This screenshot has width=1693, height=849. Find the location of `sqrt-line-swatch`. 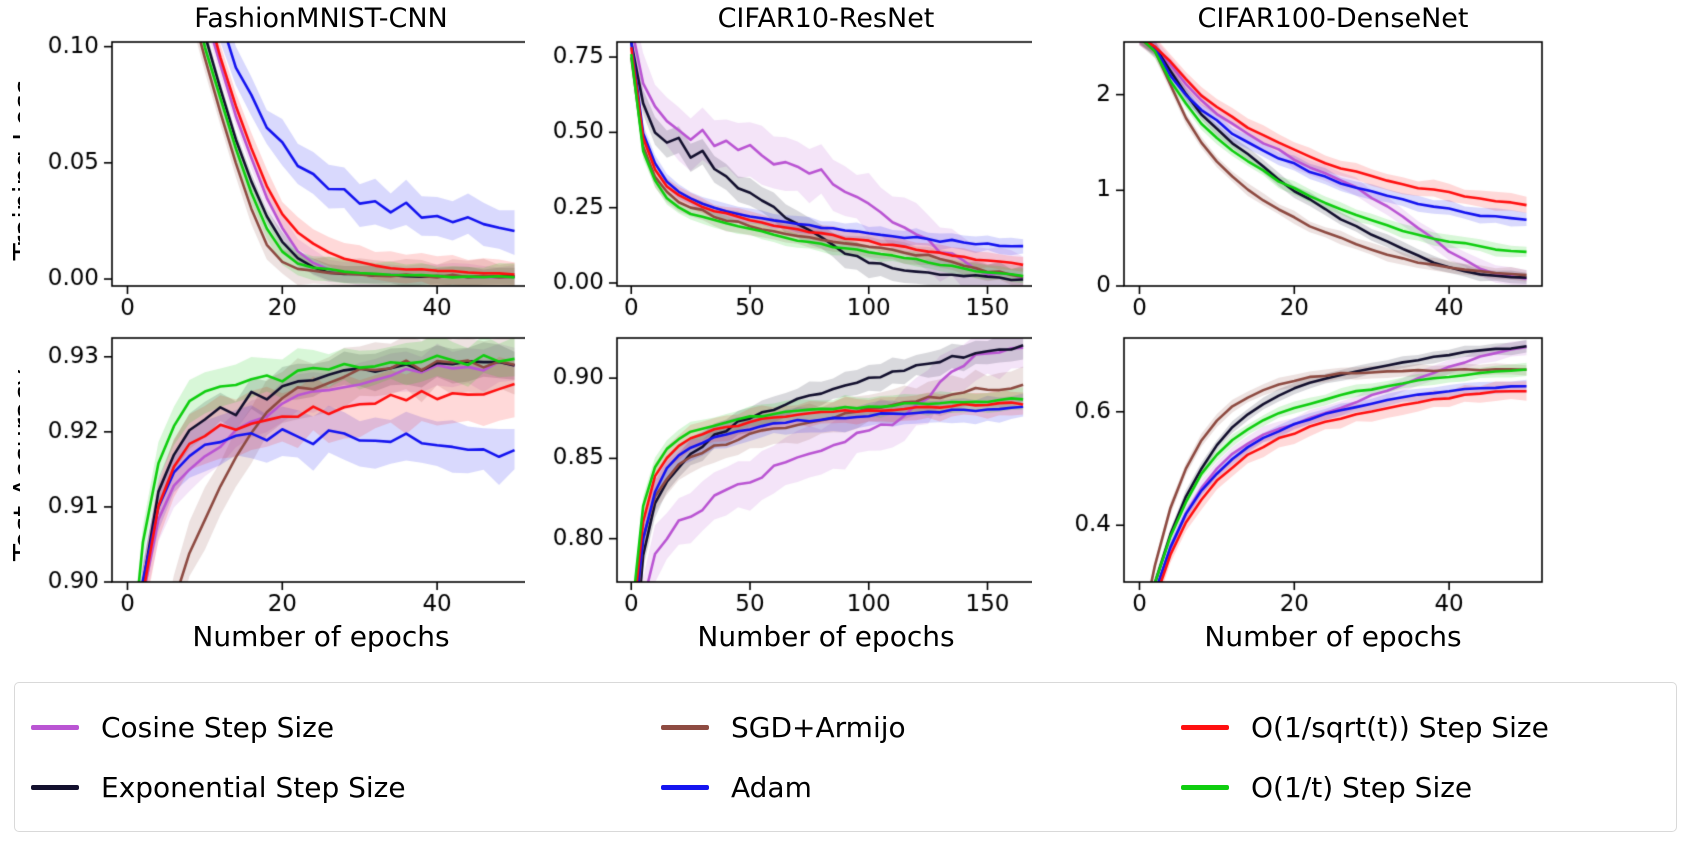

sqrt-line-swatch is located at coordinates (1205, 727).